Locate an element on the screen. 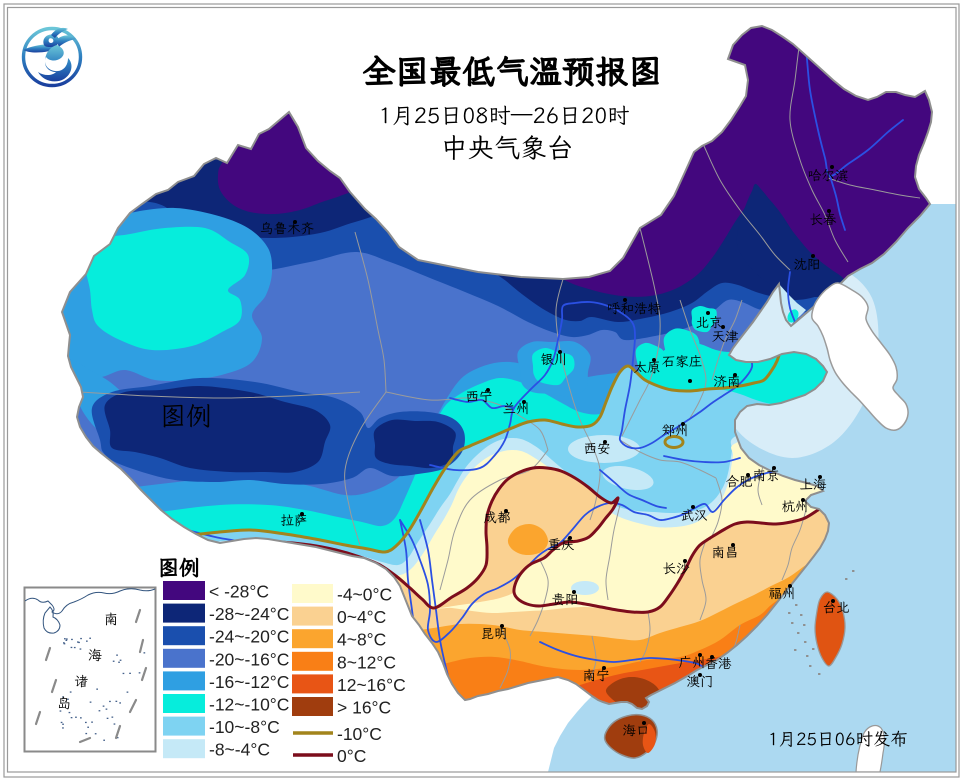 The height and width of the screenshot is (783, 961). svg-text: 4~8°C is located at coordinates (361, 640).